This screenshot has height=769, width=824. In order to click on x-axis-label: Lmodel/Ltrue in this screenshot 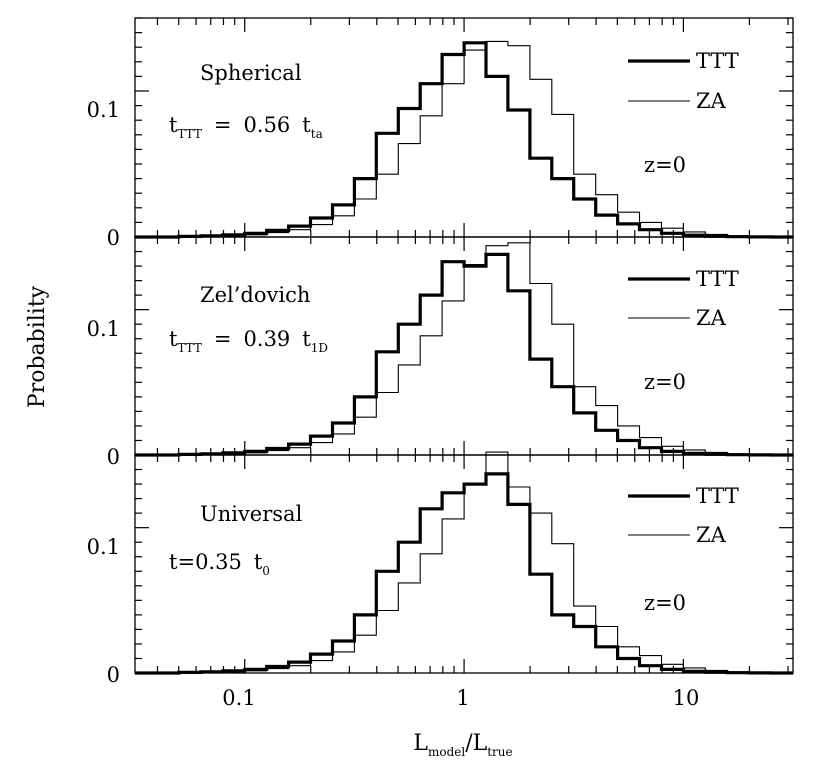, I will do `click(462, 745)`.